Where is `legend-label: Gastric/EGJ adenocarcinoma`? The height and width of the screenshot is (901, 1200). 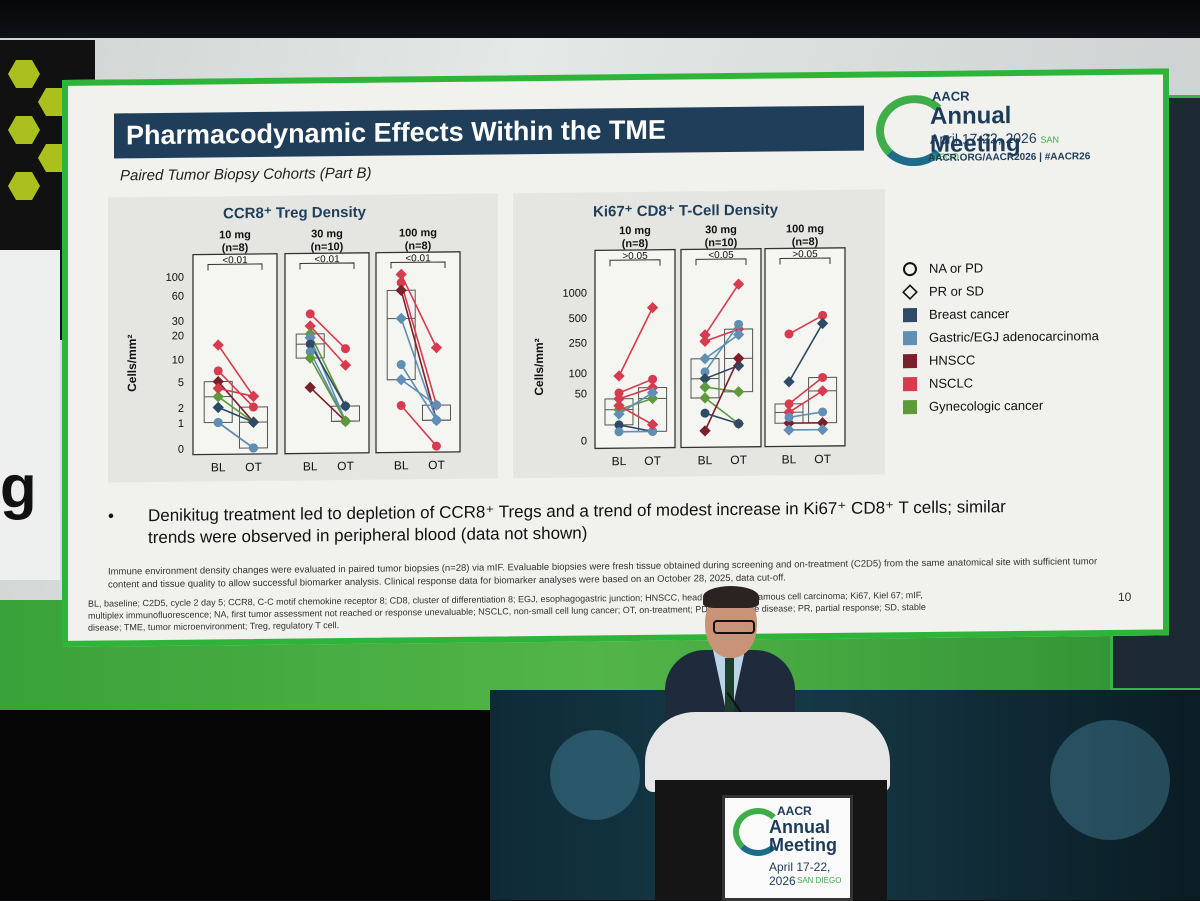
legend-label: Gastric/EGJ adenocarcinoma is located at coordinates (1014, 336).